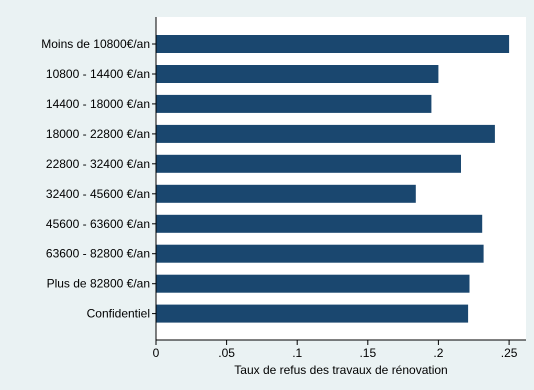 Image resolution: width=534 pixels, height=390 pixels. What do you see at coordinates (438, 353) in the screenshot?
I see `x-tick-label: .2` at bounding box center [438, 353].